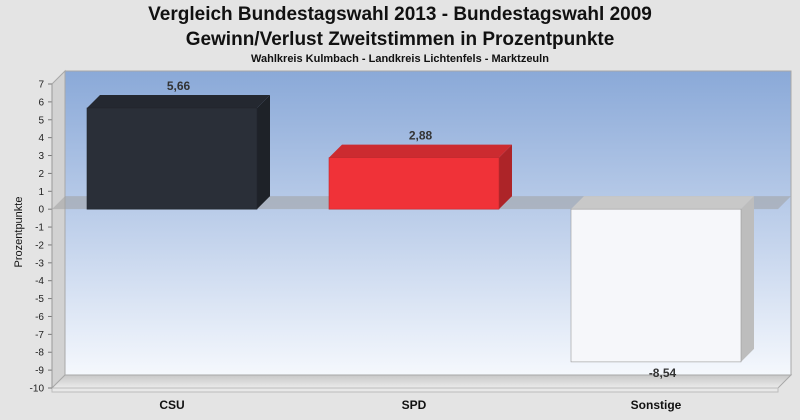 This screenshot has height=420, width=800. What do you see at coordinates (421, 136) in the screenshot?
I see `data-label: 2,88` at bounding box center [421, 136].